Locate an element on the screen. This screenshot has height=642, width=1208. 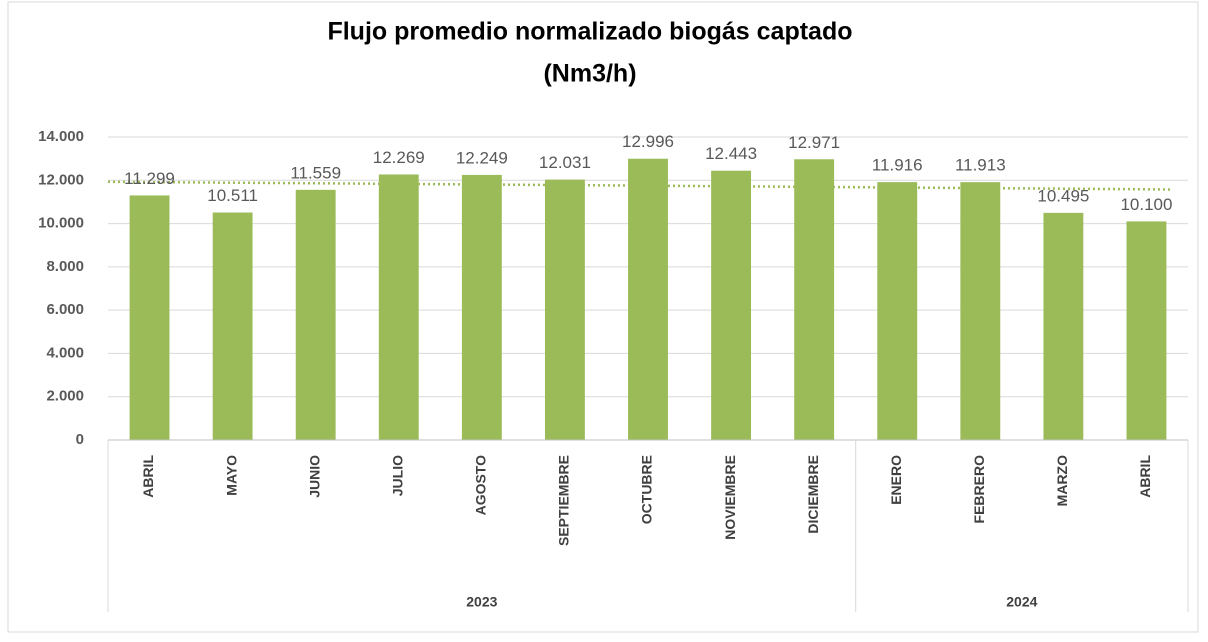
x-tick-label: AGOSTO is located at coordinates (481, 485).